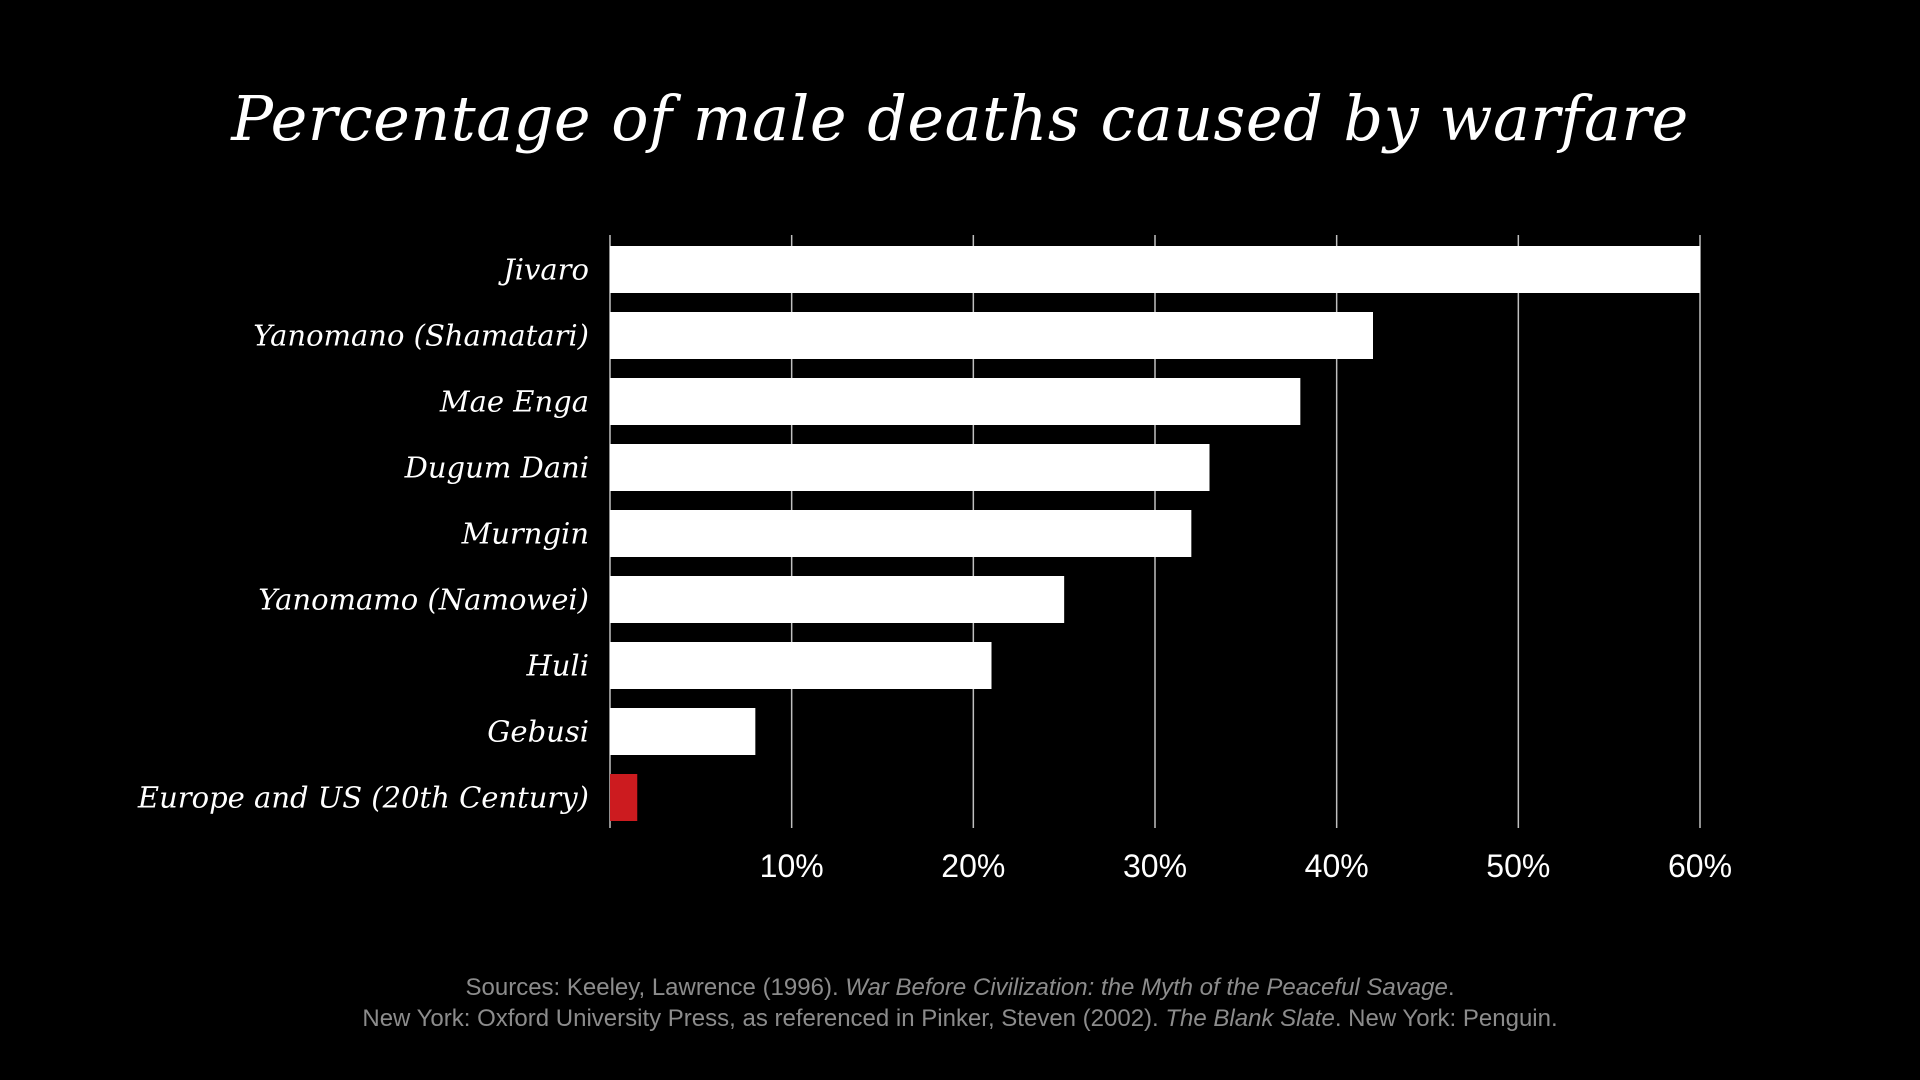  Describe the element at coordinates (1446, 1018) in the screenshot. I see `sources-line-2-suffix: . New York: Penguin.` at that location.